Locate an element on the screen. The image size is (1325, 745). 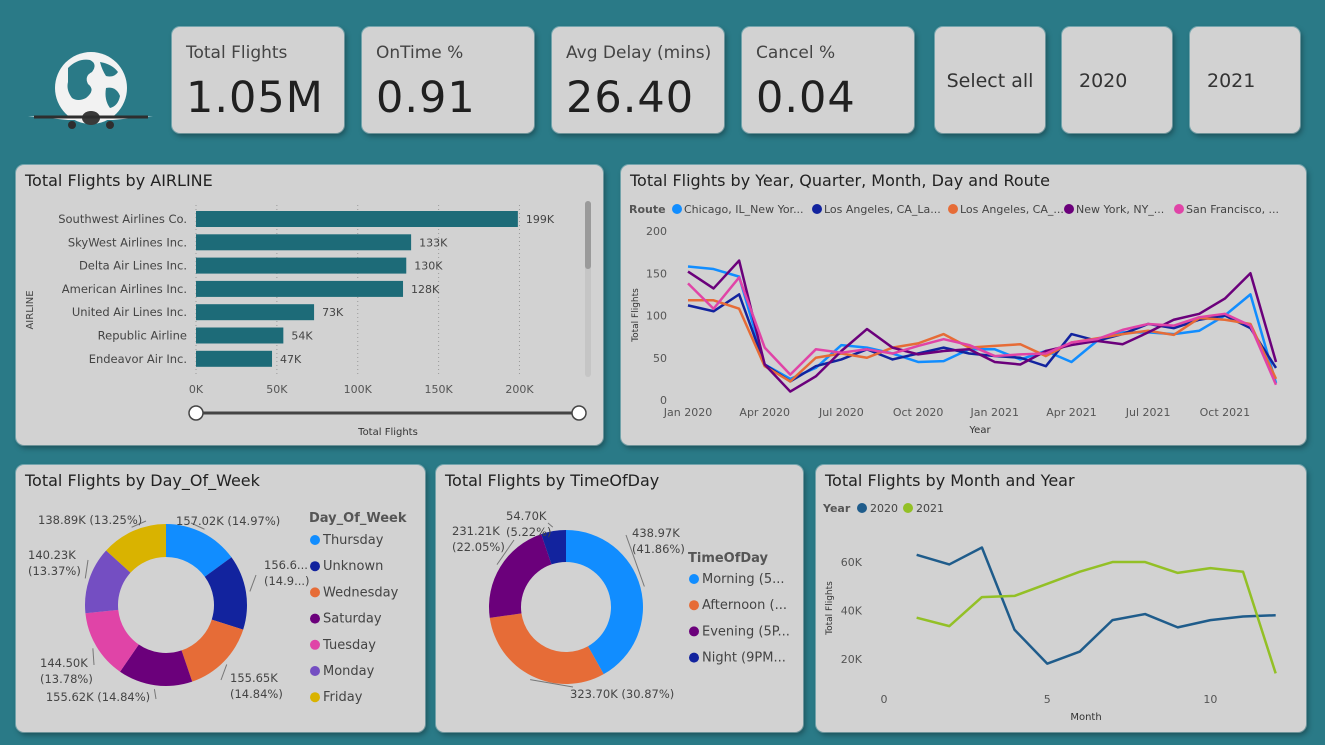
kpi-ontime-card: OnTime % 0.91 is located at coordinates (448, 80).